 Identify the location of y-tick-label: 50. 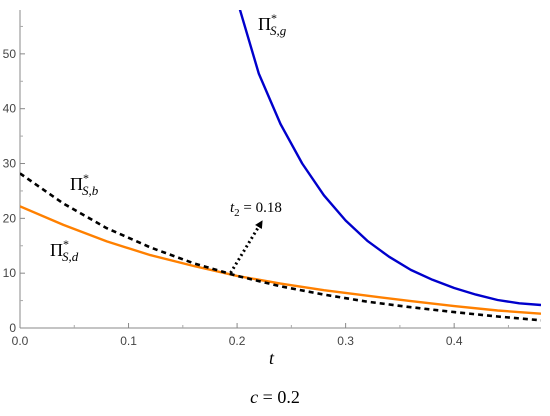
(10, 54).